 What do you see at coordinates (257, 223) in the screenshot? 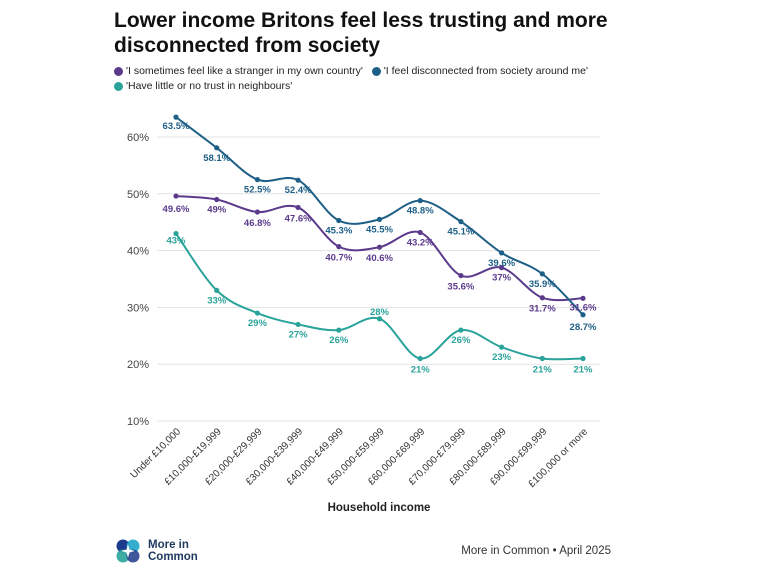
I see `data-label-stranger: 46.8%` at bounding box center [257, 223].